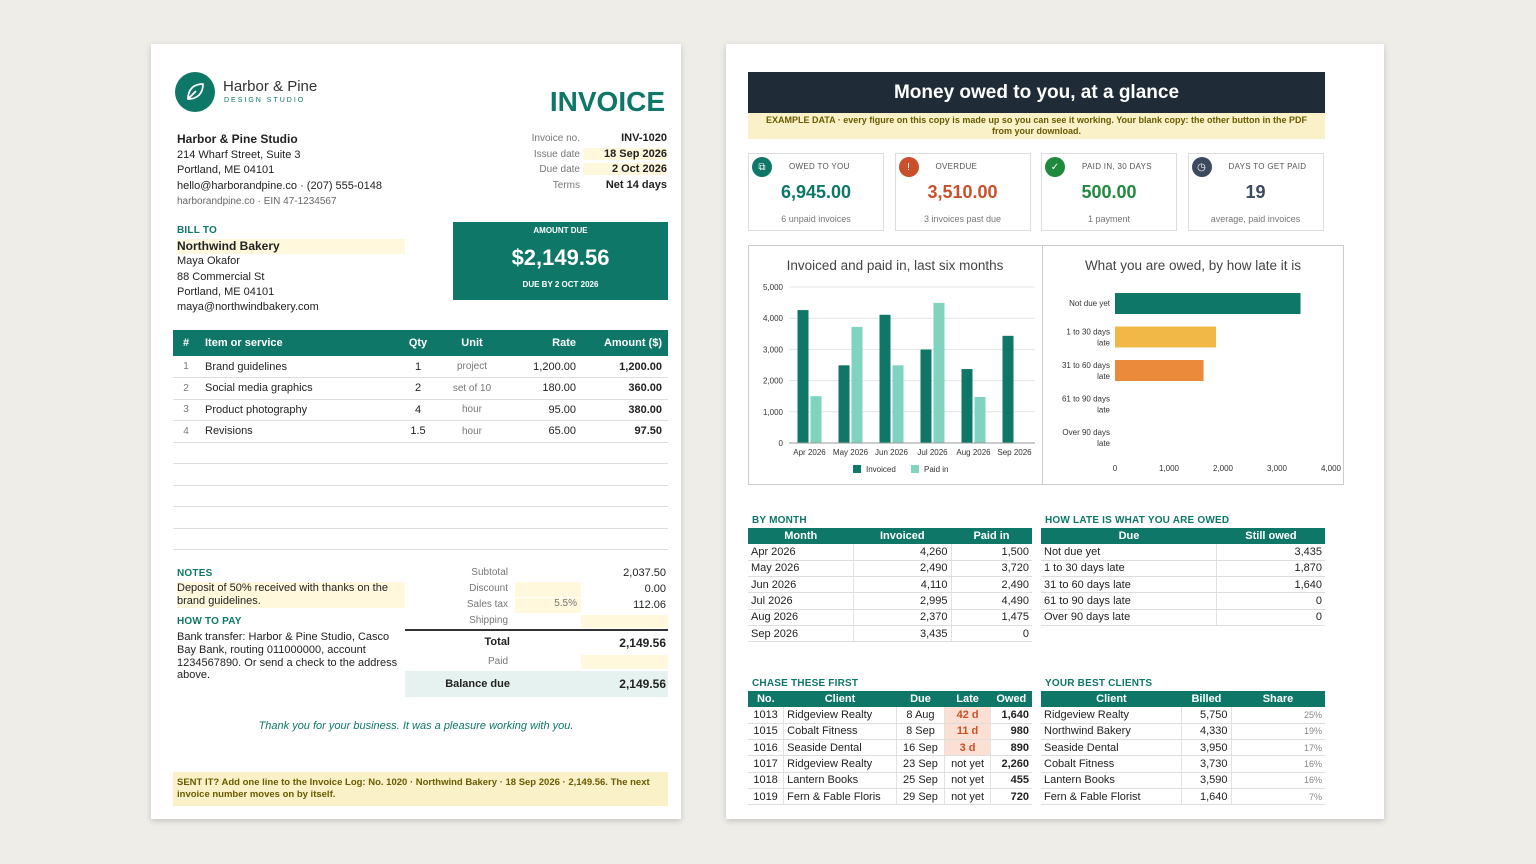 Image resolution: width=1536 pixels, height=864 pixels. What do you see at coordinates (636, 184) in the screenshot?
I see `meta-value: Net 14 days` at bounding box center [636, 184].